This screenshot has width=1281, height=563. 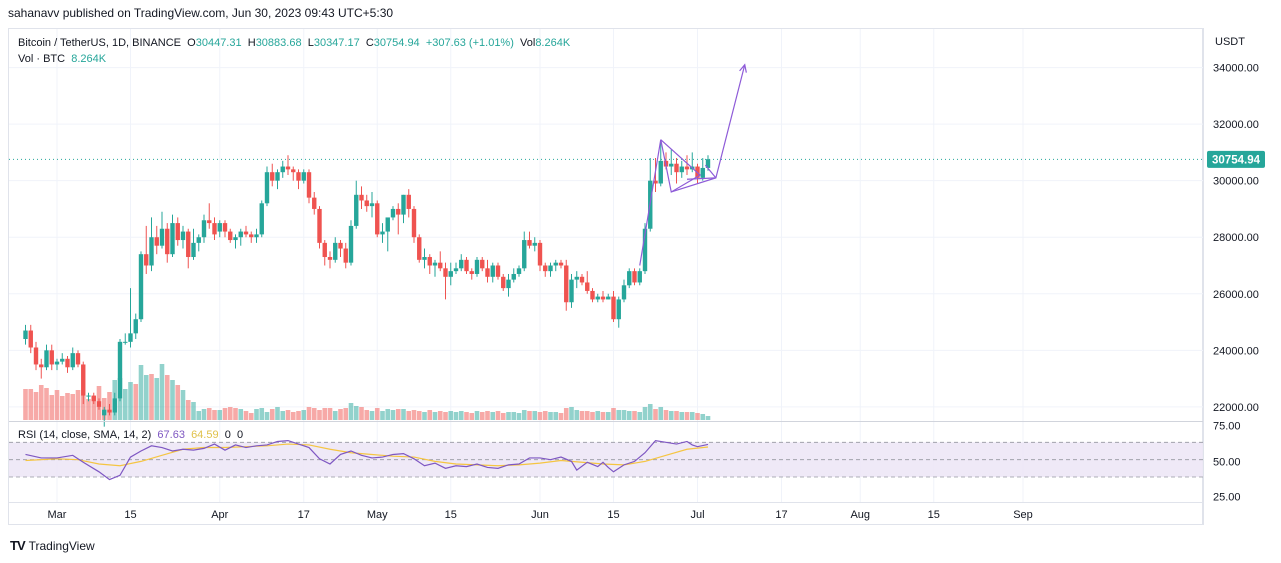 I want to click on time-tick-label: Aug, so click(x=860, y=515).